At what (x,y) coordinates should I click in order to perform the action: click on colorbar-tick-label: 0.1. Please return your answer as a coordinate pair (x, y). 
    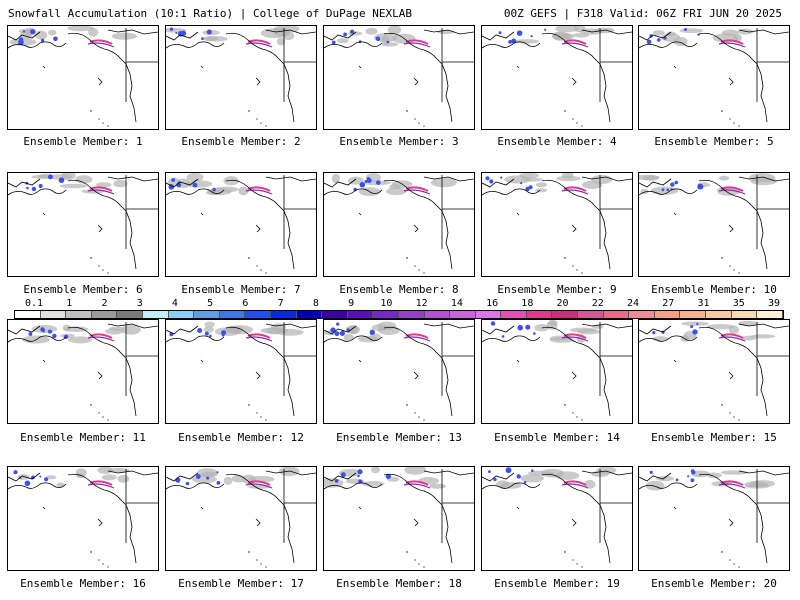
    Looking at the image, I should click on (34, 303).